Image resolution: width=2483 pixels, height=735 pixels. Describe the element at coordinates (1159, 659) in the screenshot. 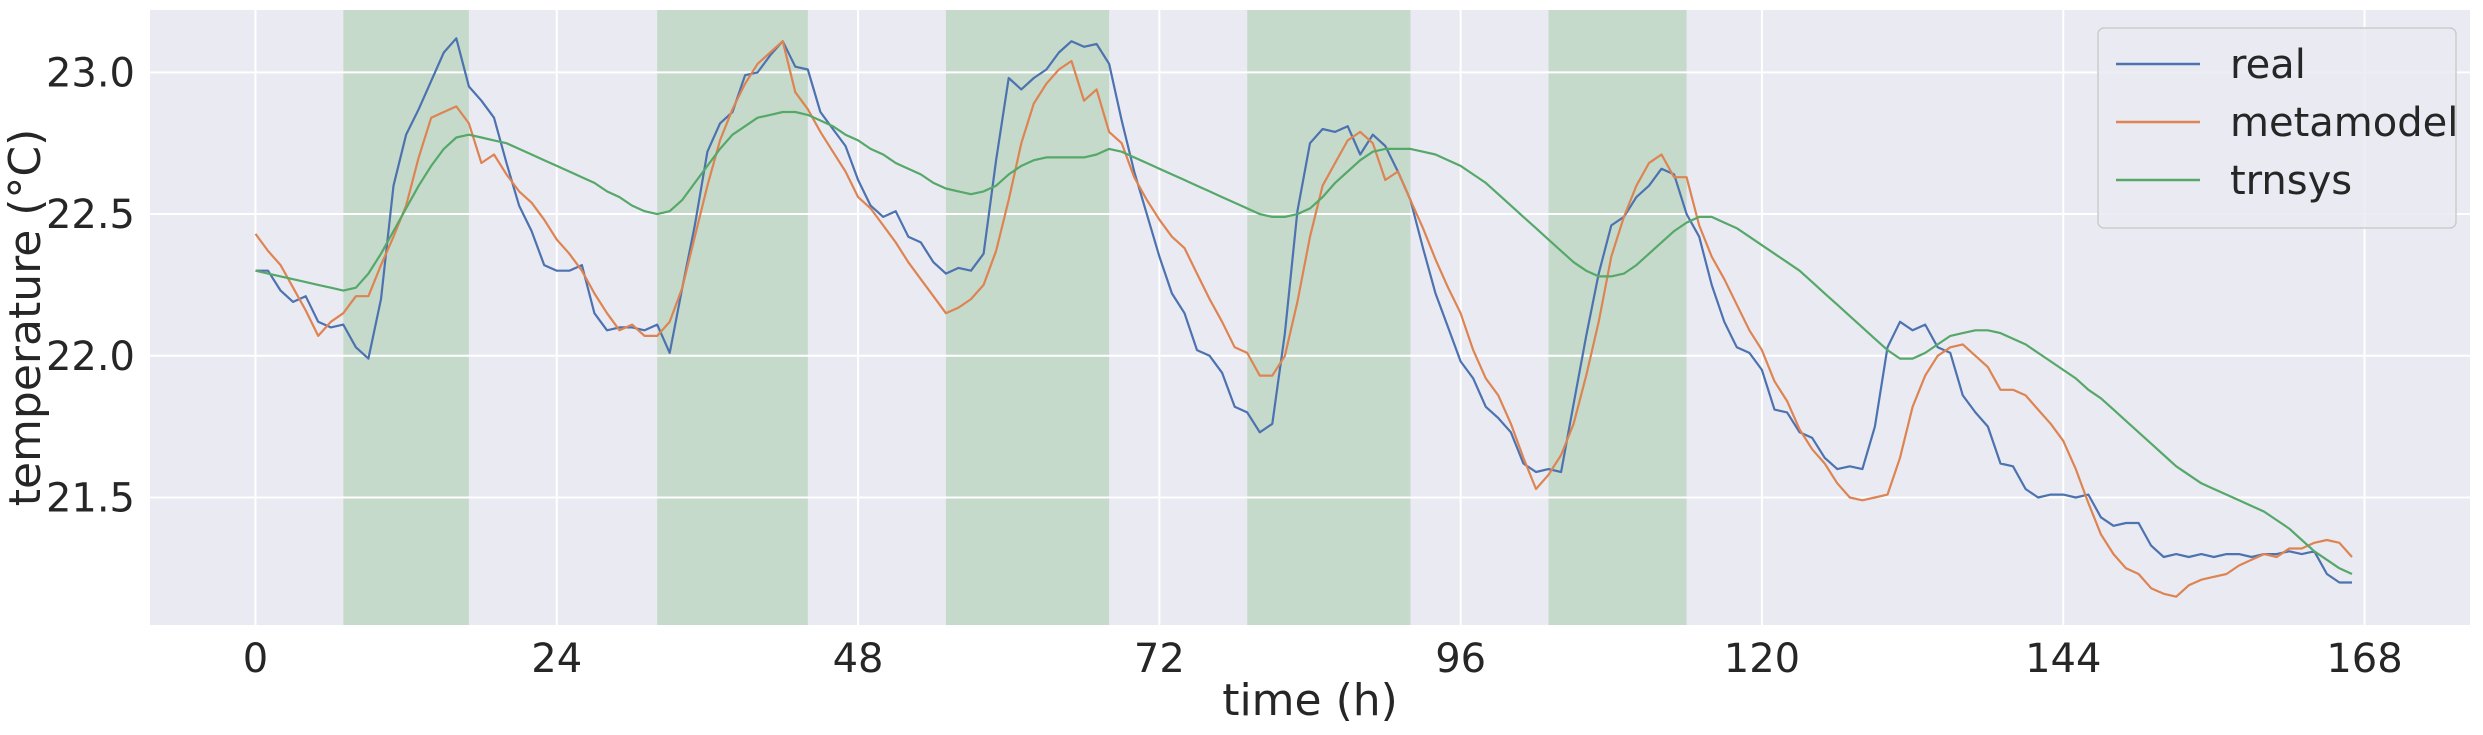

I see `x-tick-label: 72` at that location.